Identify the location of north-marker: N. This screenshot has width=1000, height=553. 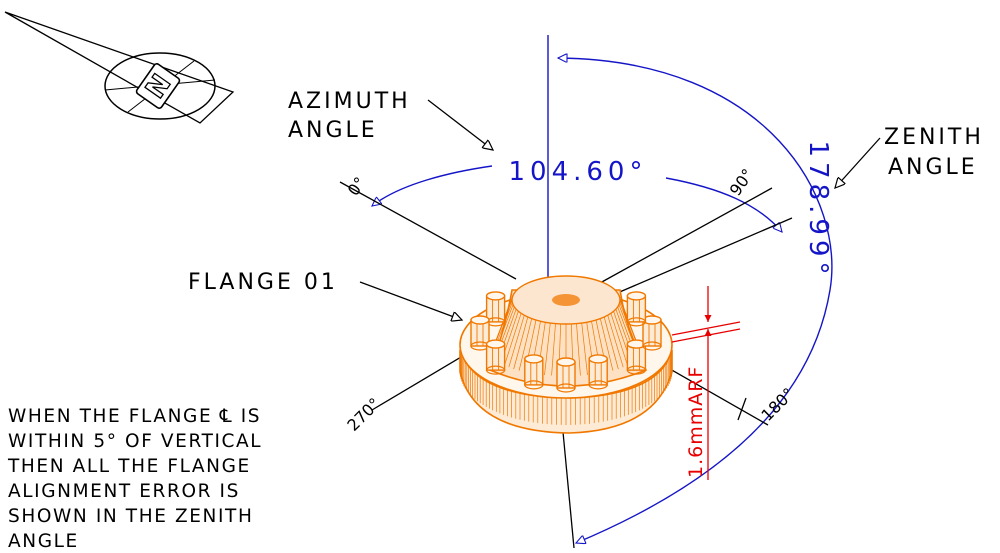
(119, 67).